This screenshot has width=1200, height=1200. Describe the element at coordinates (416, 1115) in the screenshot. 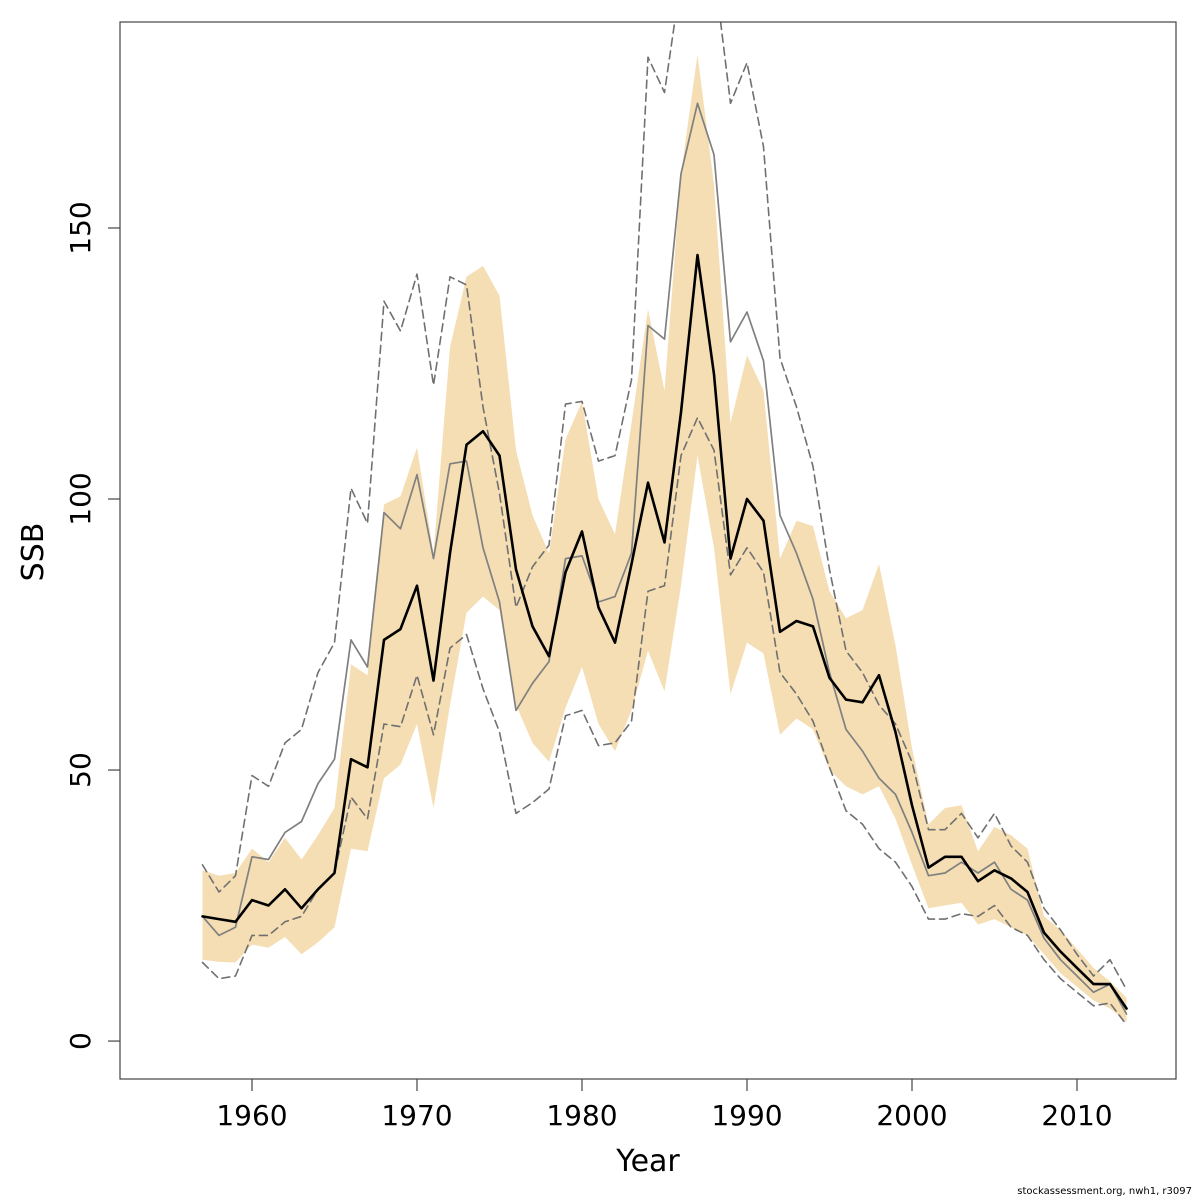

I see `x-tick-label: 1970` at that location.